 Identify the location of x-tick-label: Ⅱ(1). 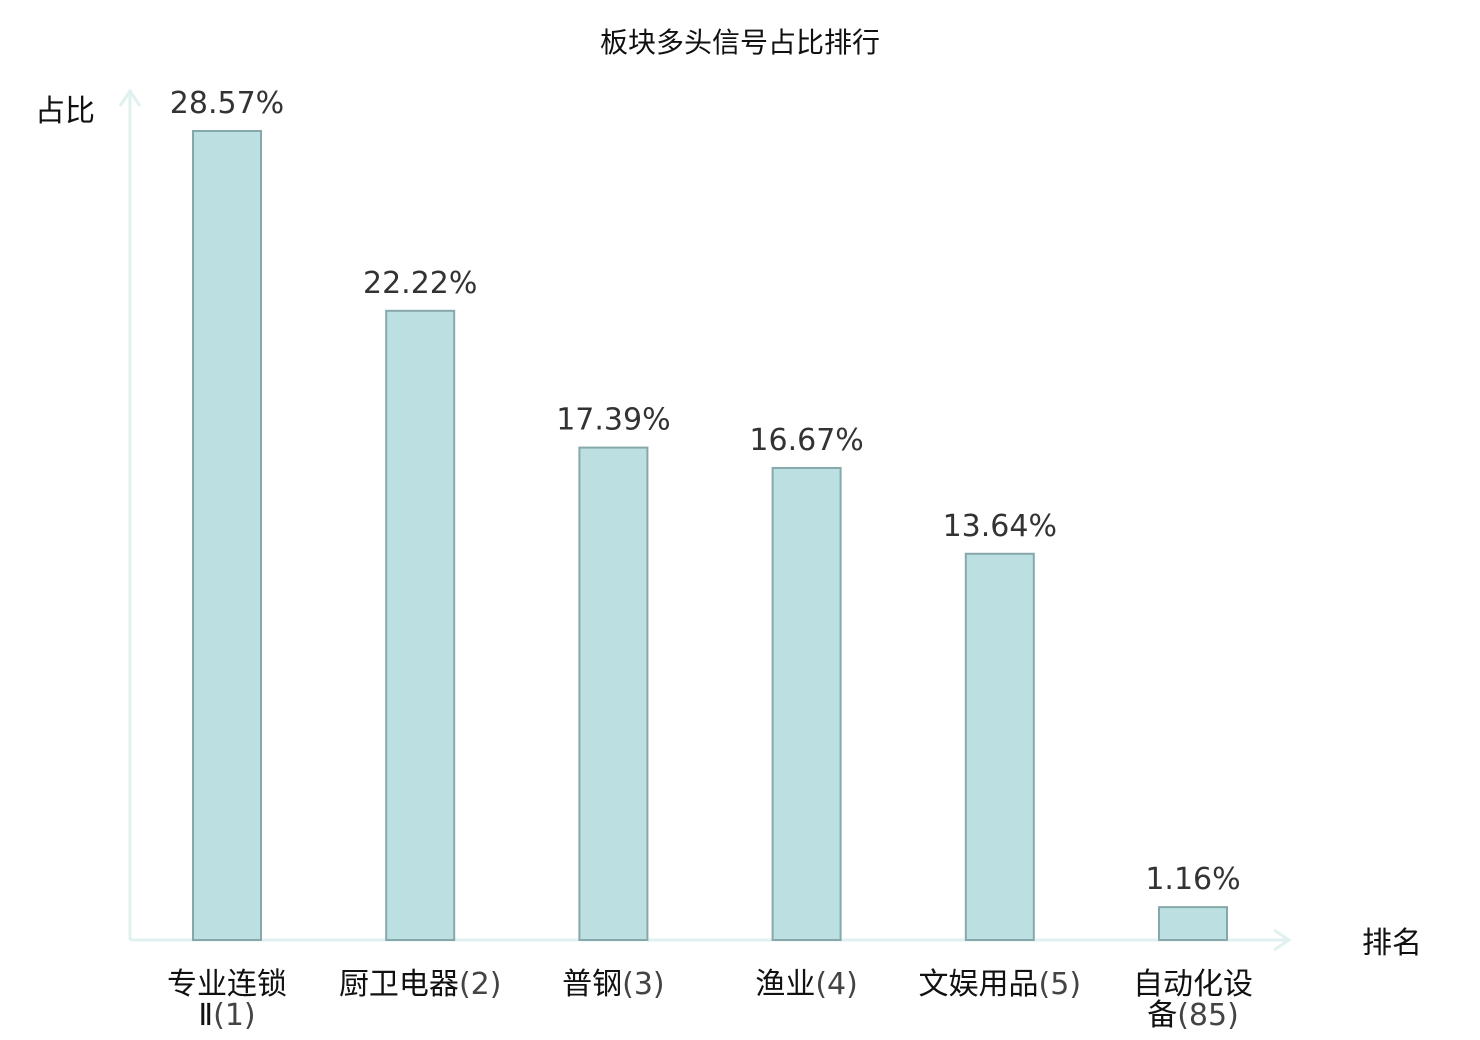
(226, 1015).